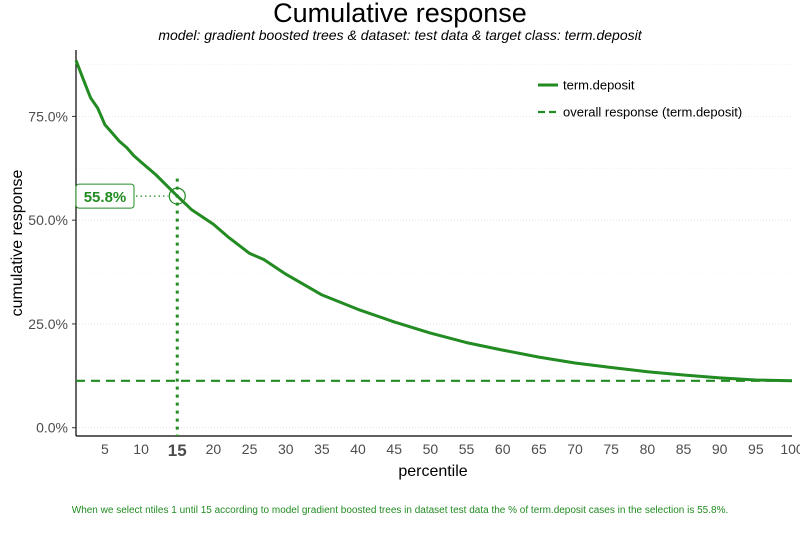 The height and width of the screenshot is (533, 800). I want to click on x-tick-label: 35, so click(322, 449).